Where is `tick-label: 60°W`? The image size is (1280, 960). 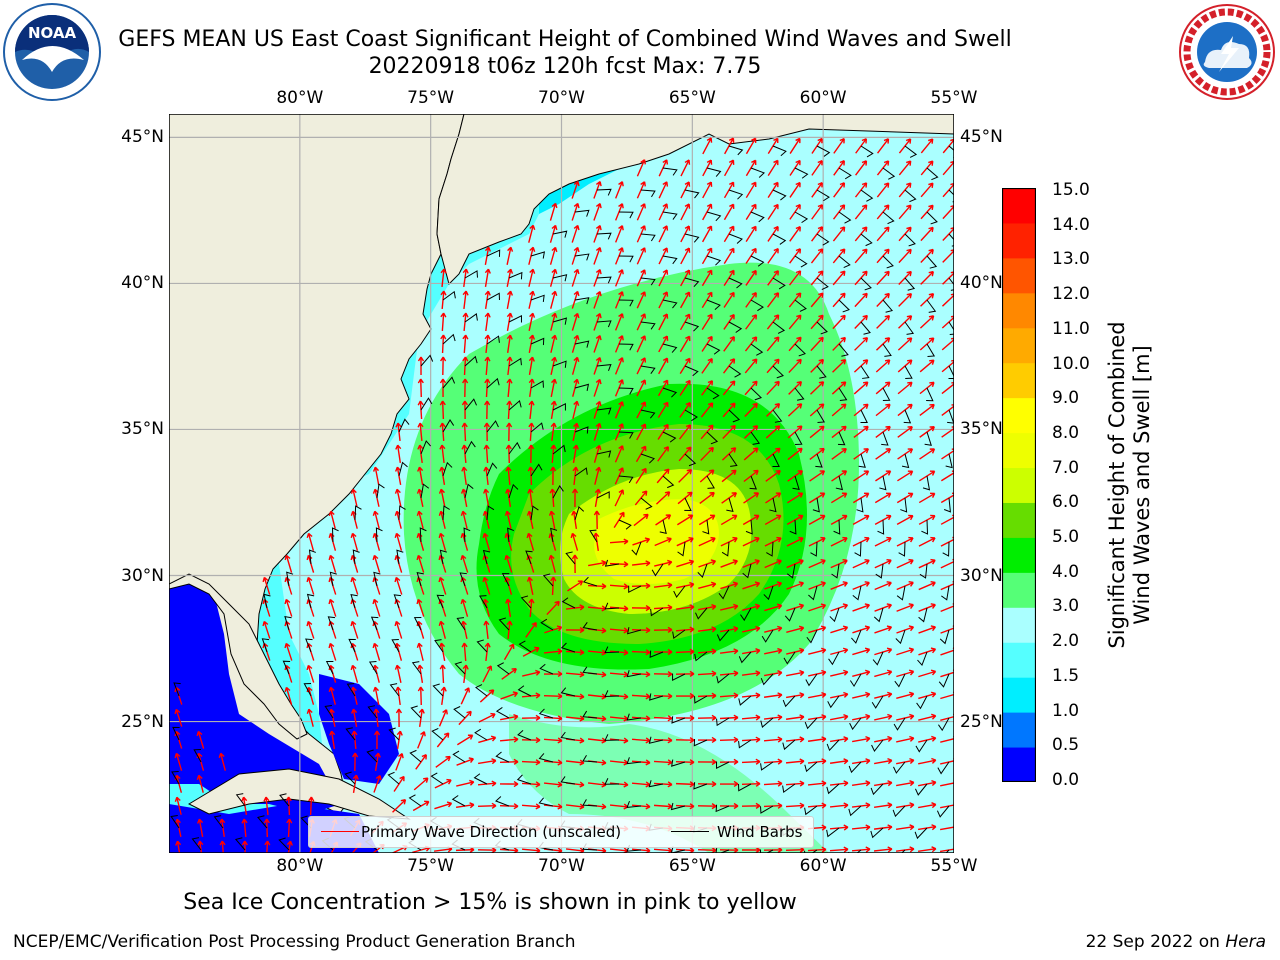
tick-label: 60°W is located at coordinates (823, 98).